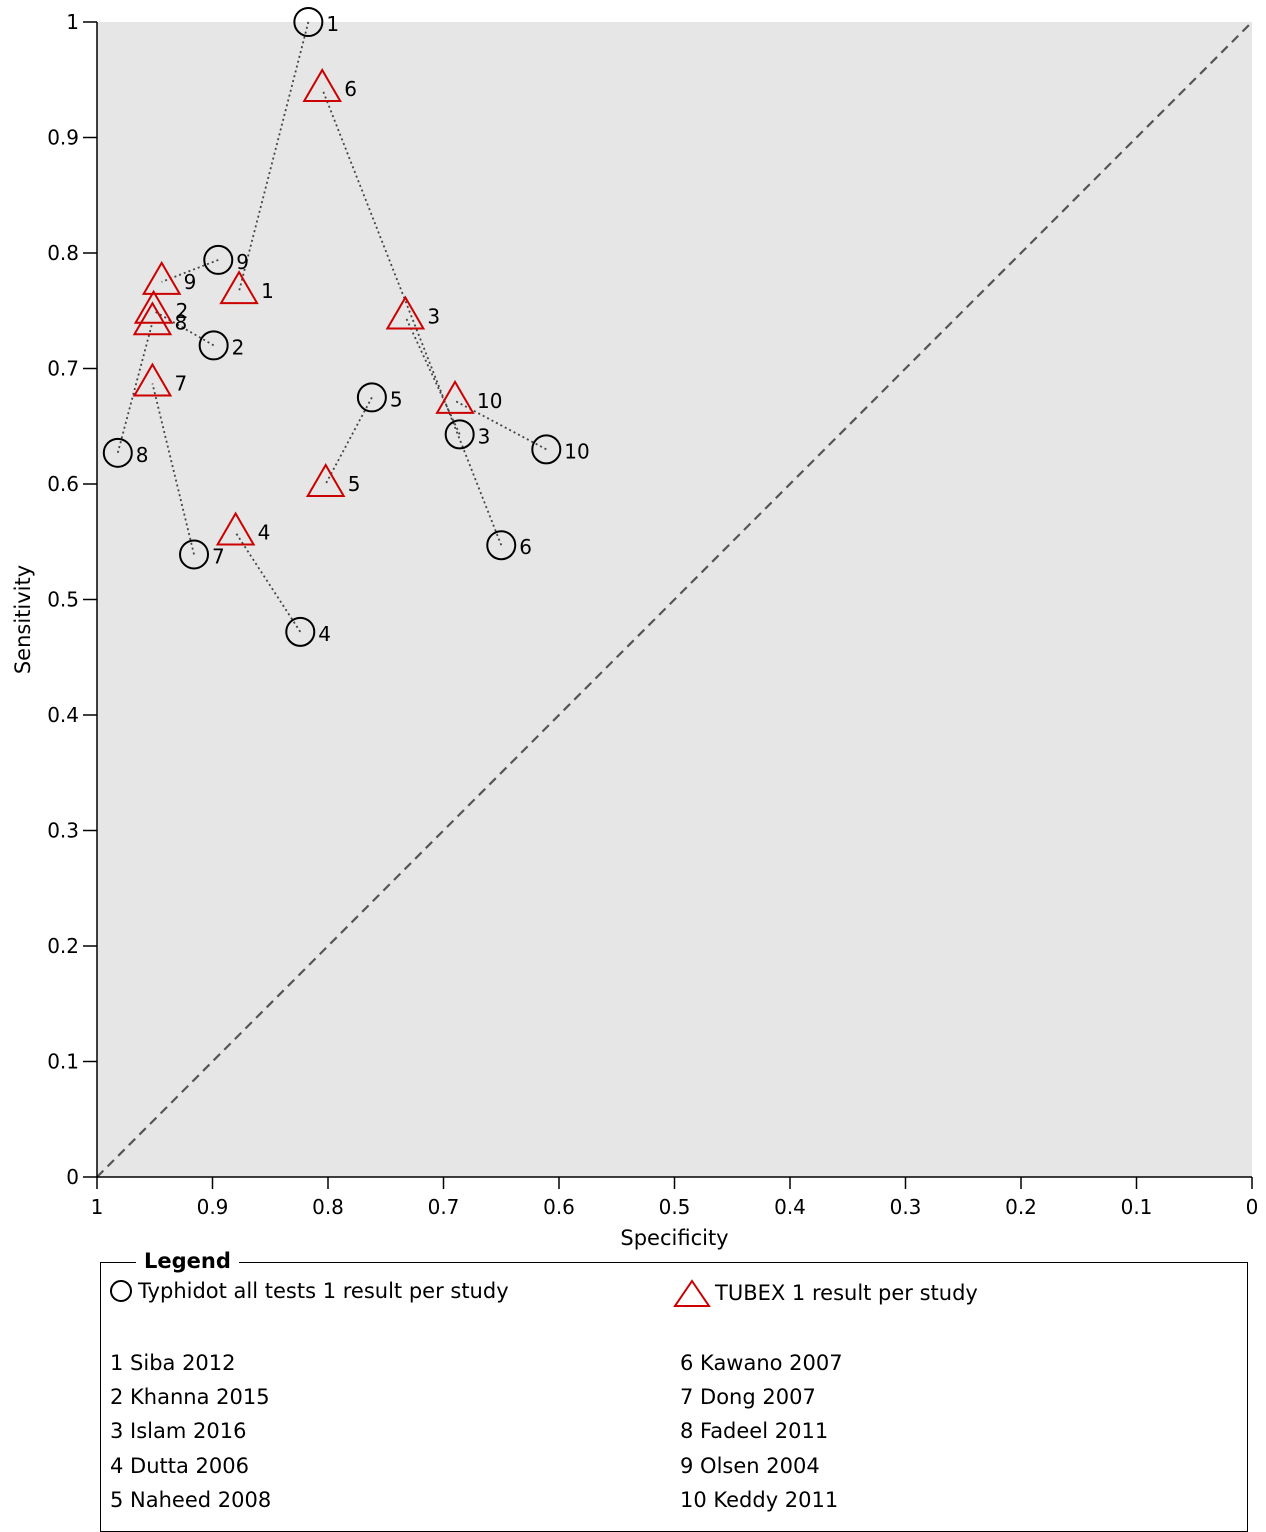  Describe the element at coordinates (63, 946) in the screenshot. I see `y-tick-label: 0.2` at that location.